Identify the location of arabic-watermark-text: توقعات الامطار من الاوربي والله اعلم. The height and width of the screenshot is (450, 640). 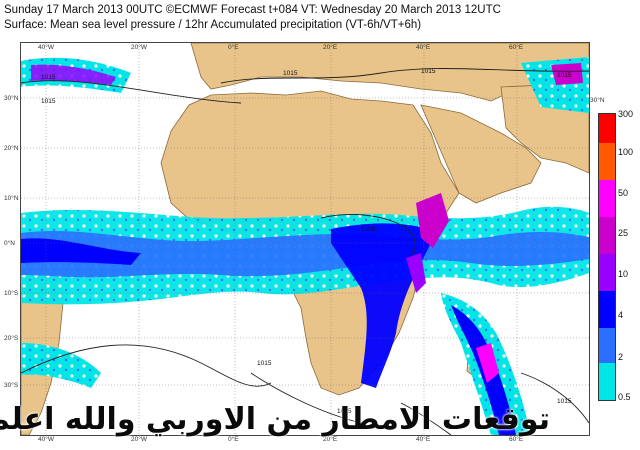
(315, 419).